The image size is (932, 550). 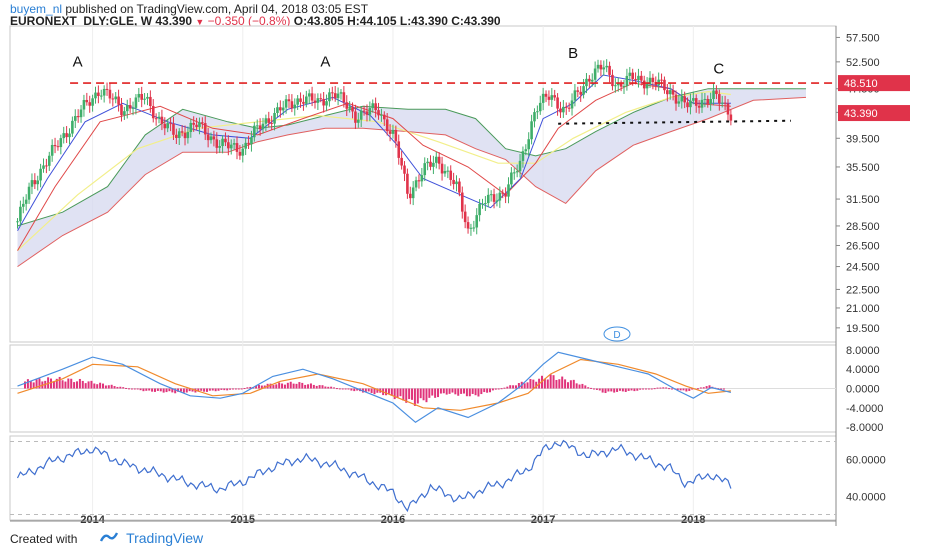 I want to click on tradingview-logo-icon, so click(x=109, y=538).